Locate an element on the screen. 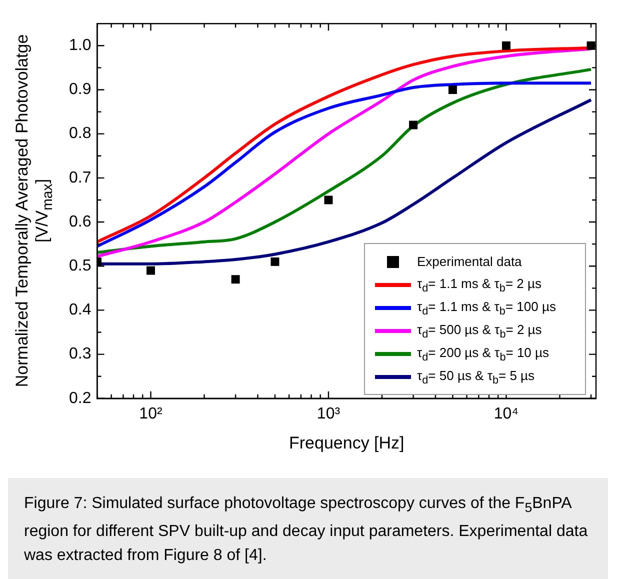  legend-label: τ$_{d}$= 200 µs & τ$_{b}$= 10 µs is located at coordinates (483, 354).